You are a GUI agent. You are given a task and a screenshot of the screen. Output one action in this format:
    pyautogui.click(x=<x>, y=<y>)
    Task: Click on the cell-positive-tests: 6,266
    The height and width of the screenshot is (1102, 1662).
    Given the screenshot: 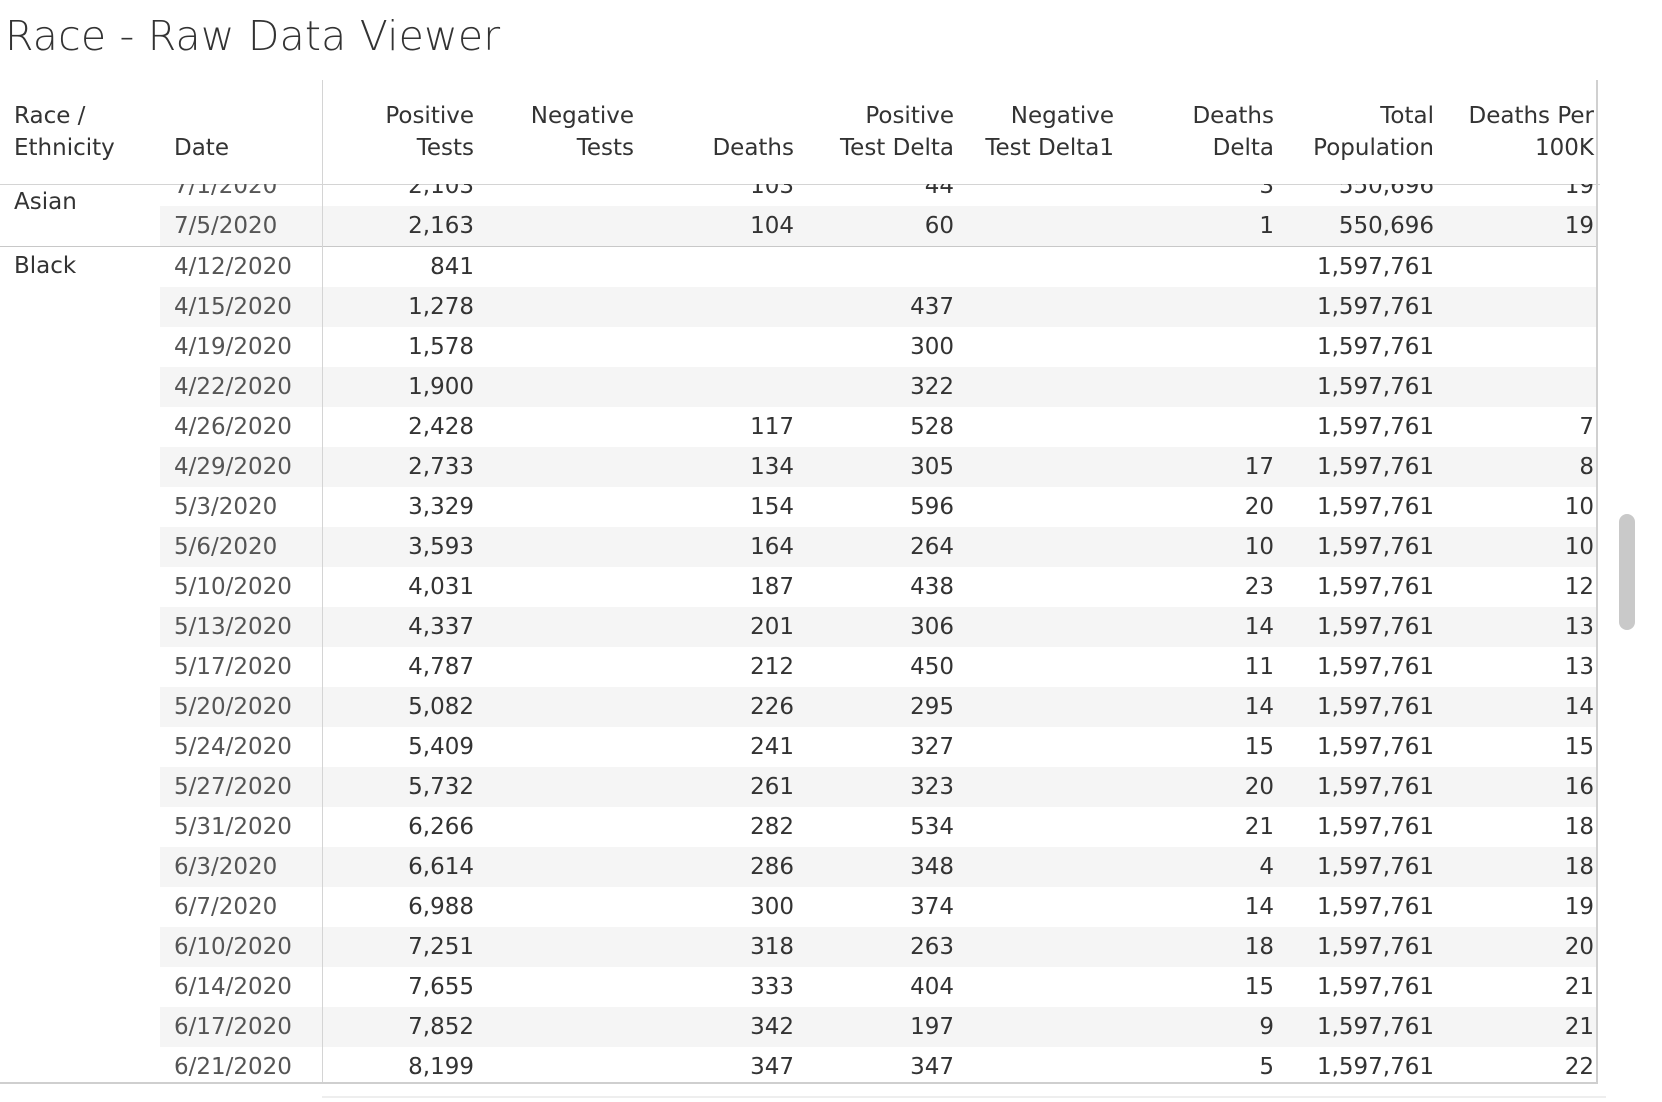 What is the action you would take?
    pyautogui.click(x=441, y=827)
    